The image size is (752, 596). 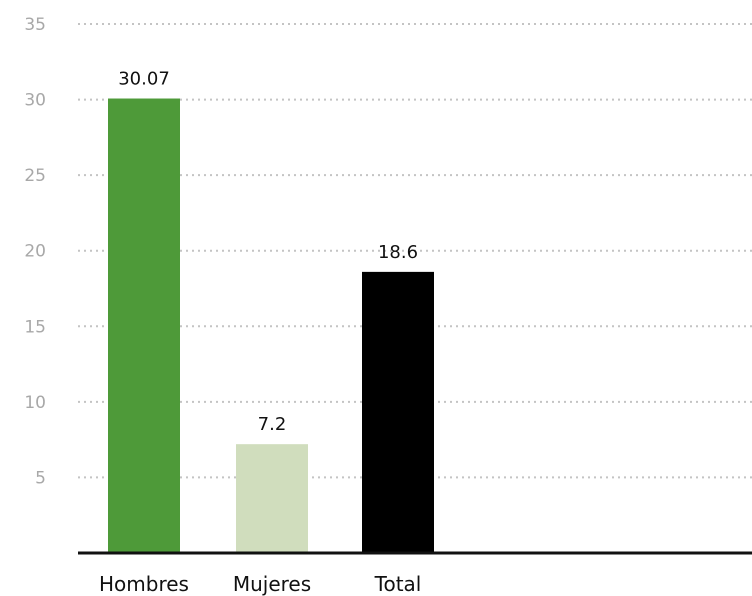 I want to click on bar-value-label: 30.07, so click(x=144, y=79).